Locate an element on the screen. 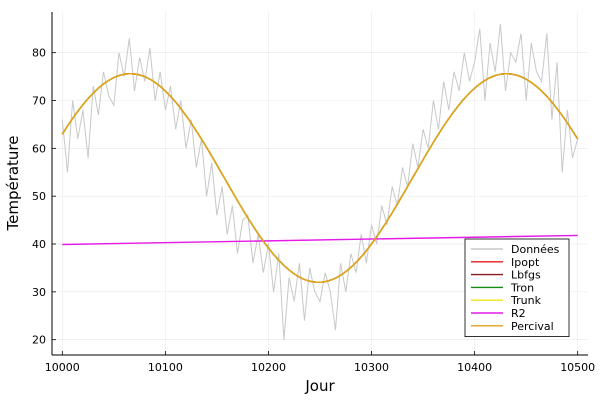  x-tick-label: 10000 is located at coordinates (62, 367).